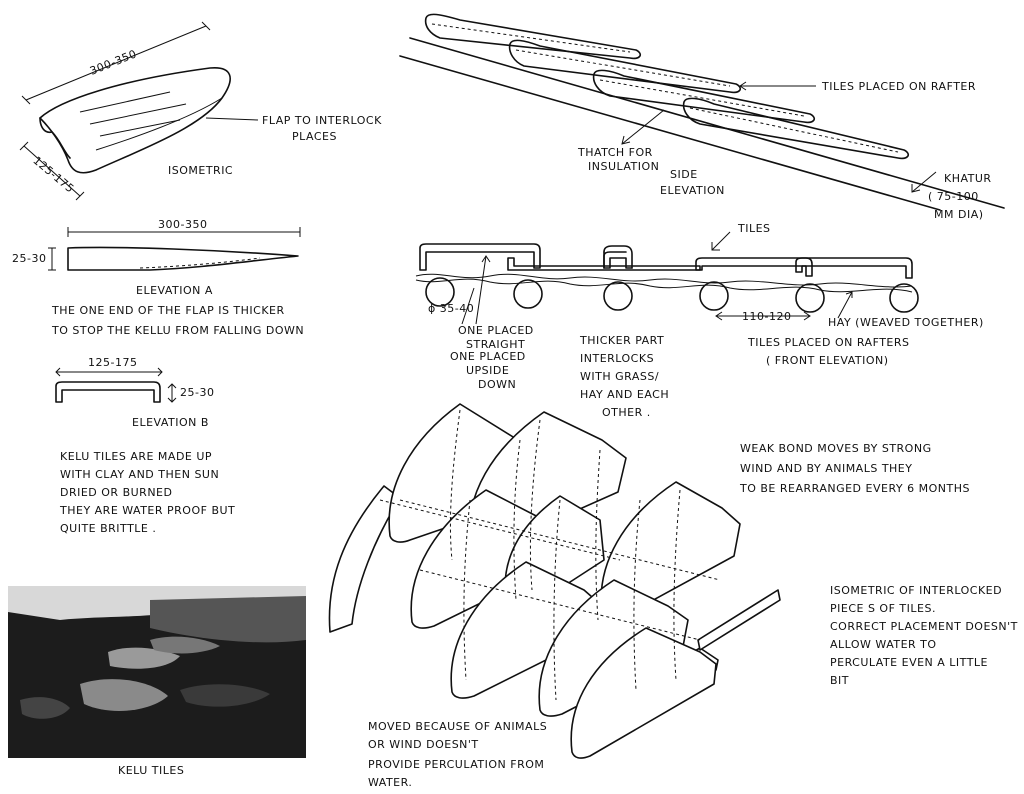 The image size is (1024, 794). What do you see at coordinates (624, 394) in the screenshot?
I see `thicker-line4: HAY AND EACH` at bounding box center [624, 394].